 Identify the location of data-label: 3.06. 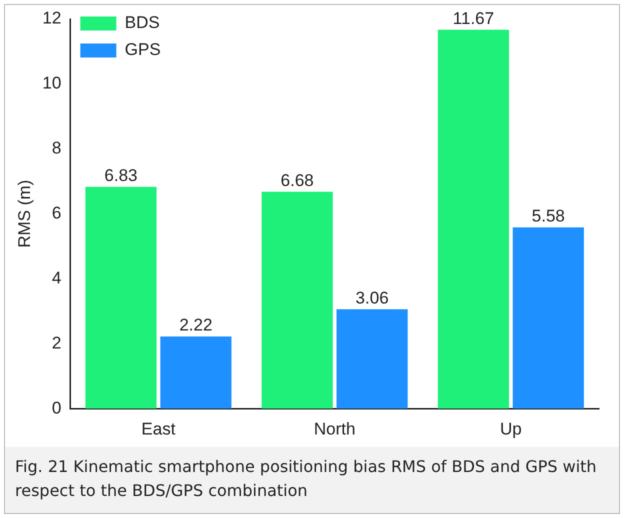
(372, 298).